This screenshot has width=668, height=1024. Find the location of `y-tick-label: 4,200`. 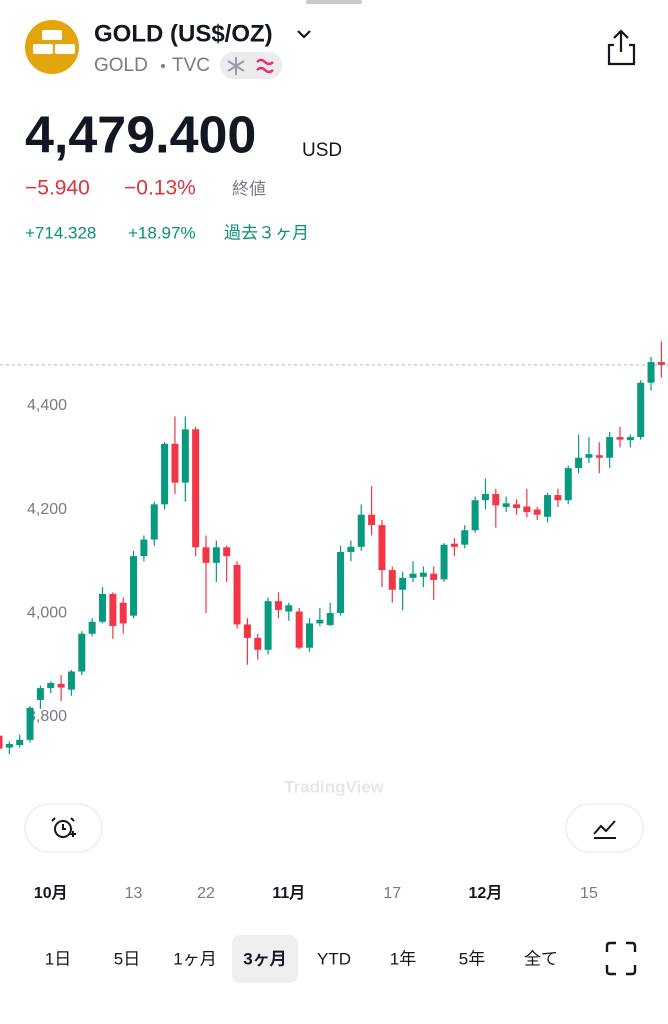

y-tick-label: 4,200 is located at coordinates (47, 509).